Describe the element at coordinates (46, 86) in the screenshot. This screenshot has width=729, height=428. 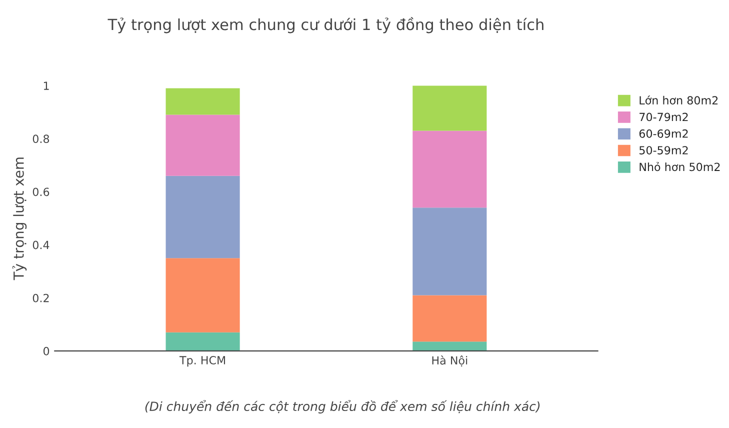
I see `y-tick-label: 1` at that location.